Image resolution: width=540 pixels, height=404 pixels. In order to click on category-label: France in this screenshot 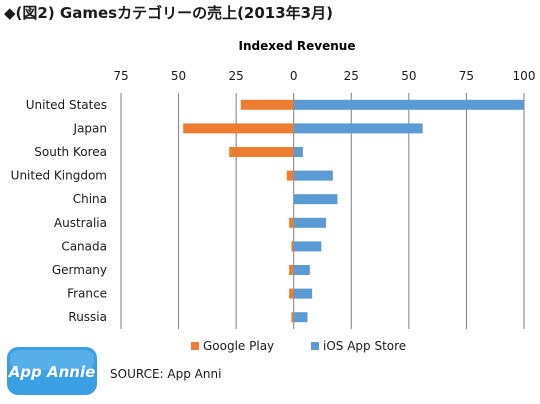, I will do `click(87, 294)`.